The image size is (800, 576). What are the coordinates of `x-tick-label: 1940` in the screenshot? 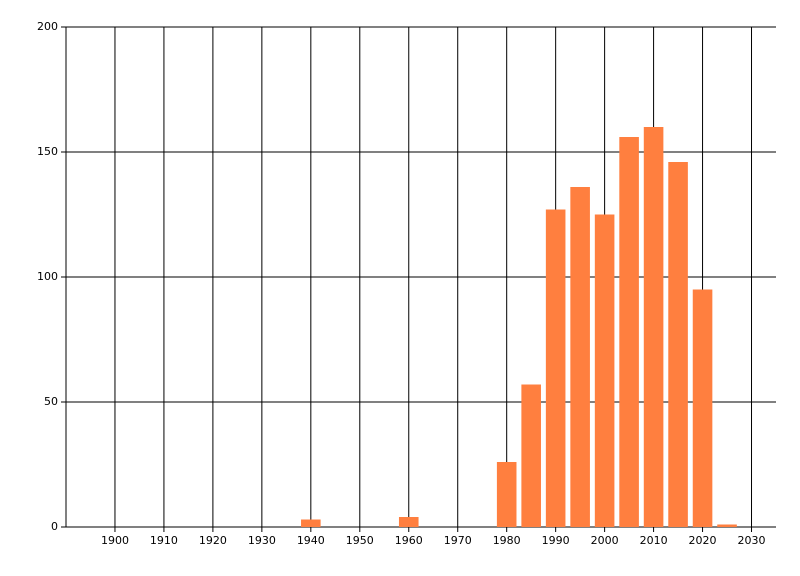 It's located at (311, 540).